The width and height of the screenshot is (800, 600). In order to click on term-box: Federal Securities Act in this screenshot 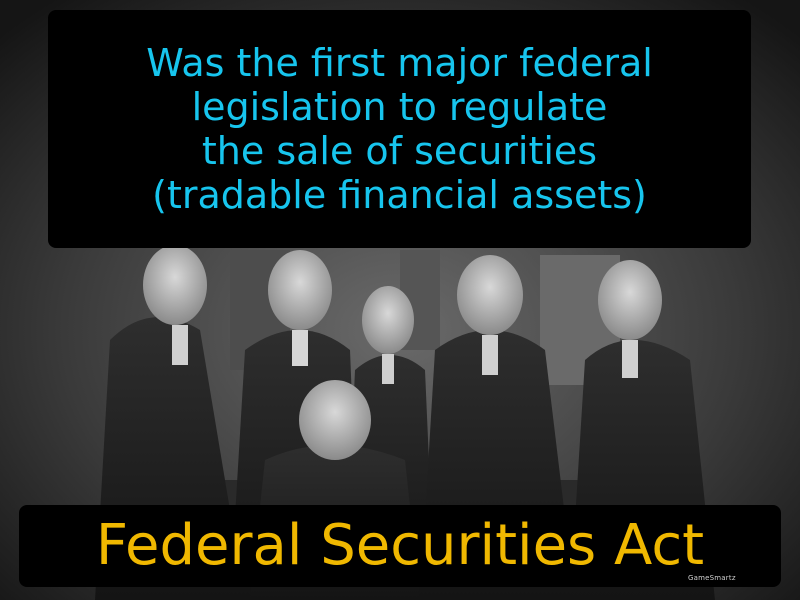, I will do `click(400, 546)`.